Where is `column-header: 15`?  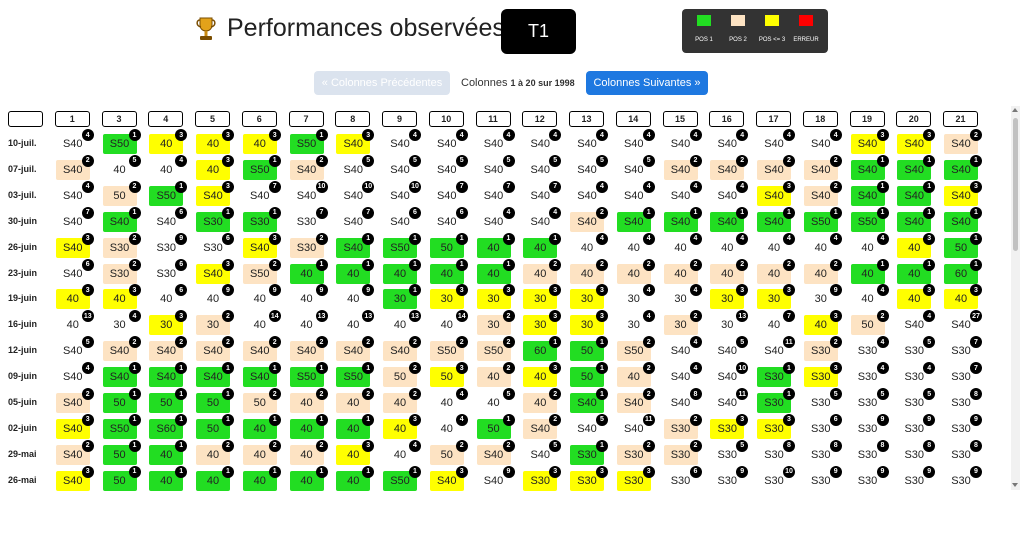 column-header: 15 is located at coordinates (680, 119).